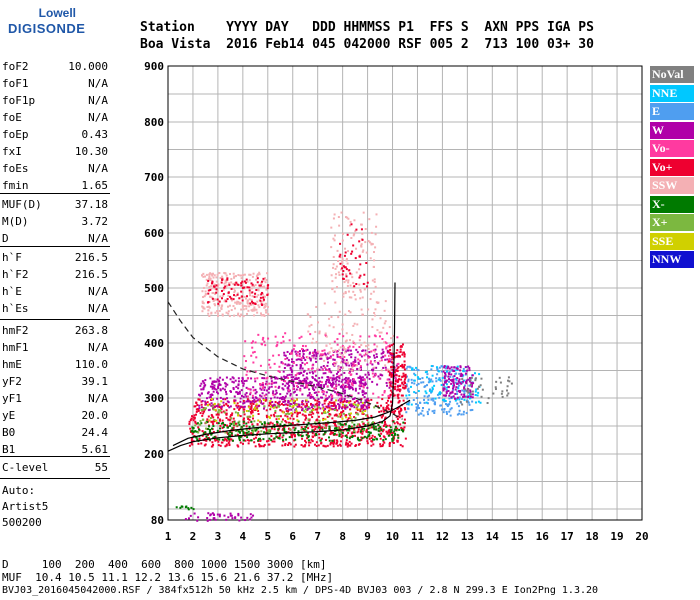 This screenshot has height=600, width=700. Describe the element at coordinates (154, 398) in the screenshot. I see `y-tick-label: 300` at that location.